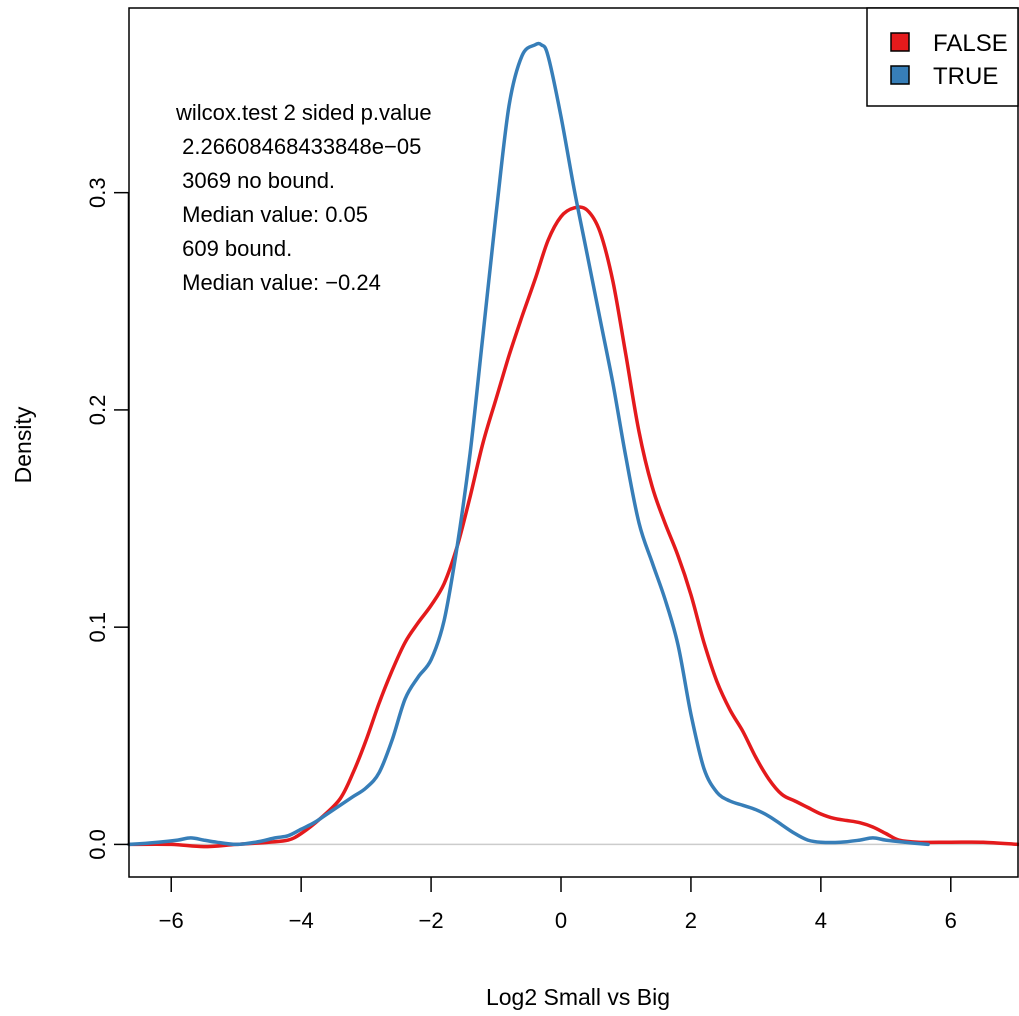 This screenshot has width=1019, height=1016. I want to click on y-axis-label: Density, so click(23, 444).